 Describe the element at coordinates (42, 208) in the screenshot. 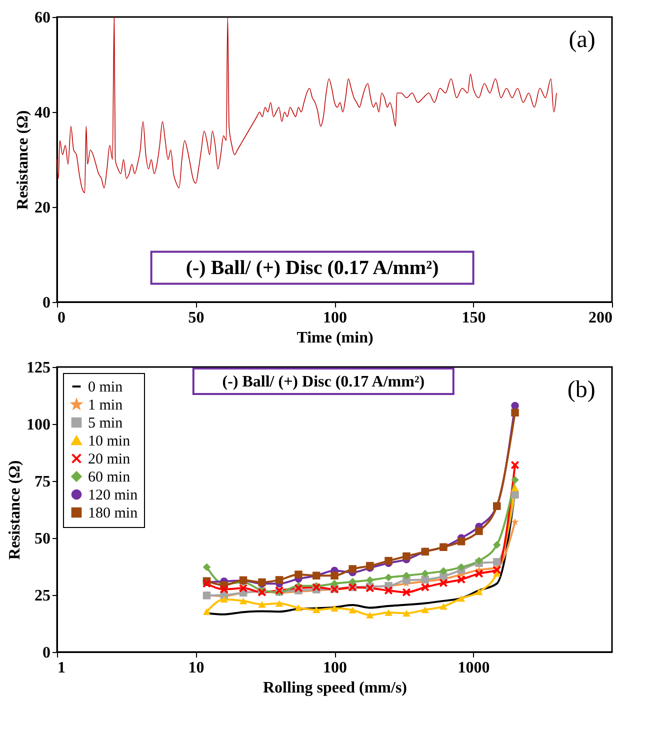

I see `y-tick-label: 20` at that location.